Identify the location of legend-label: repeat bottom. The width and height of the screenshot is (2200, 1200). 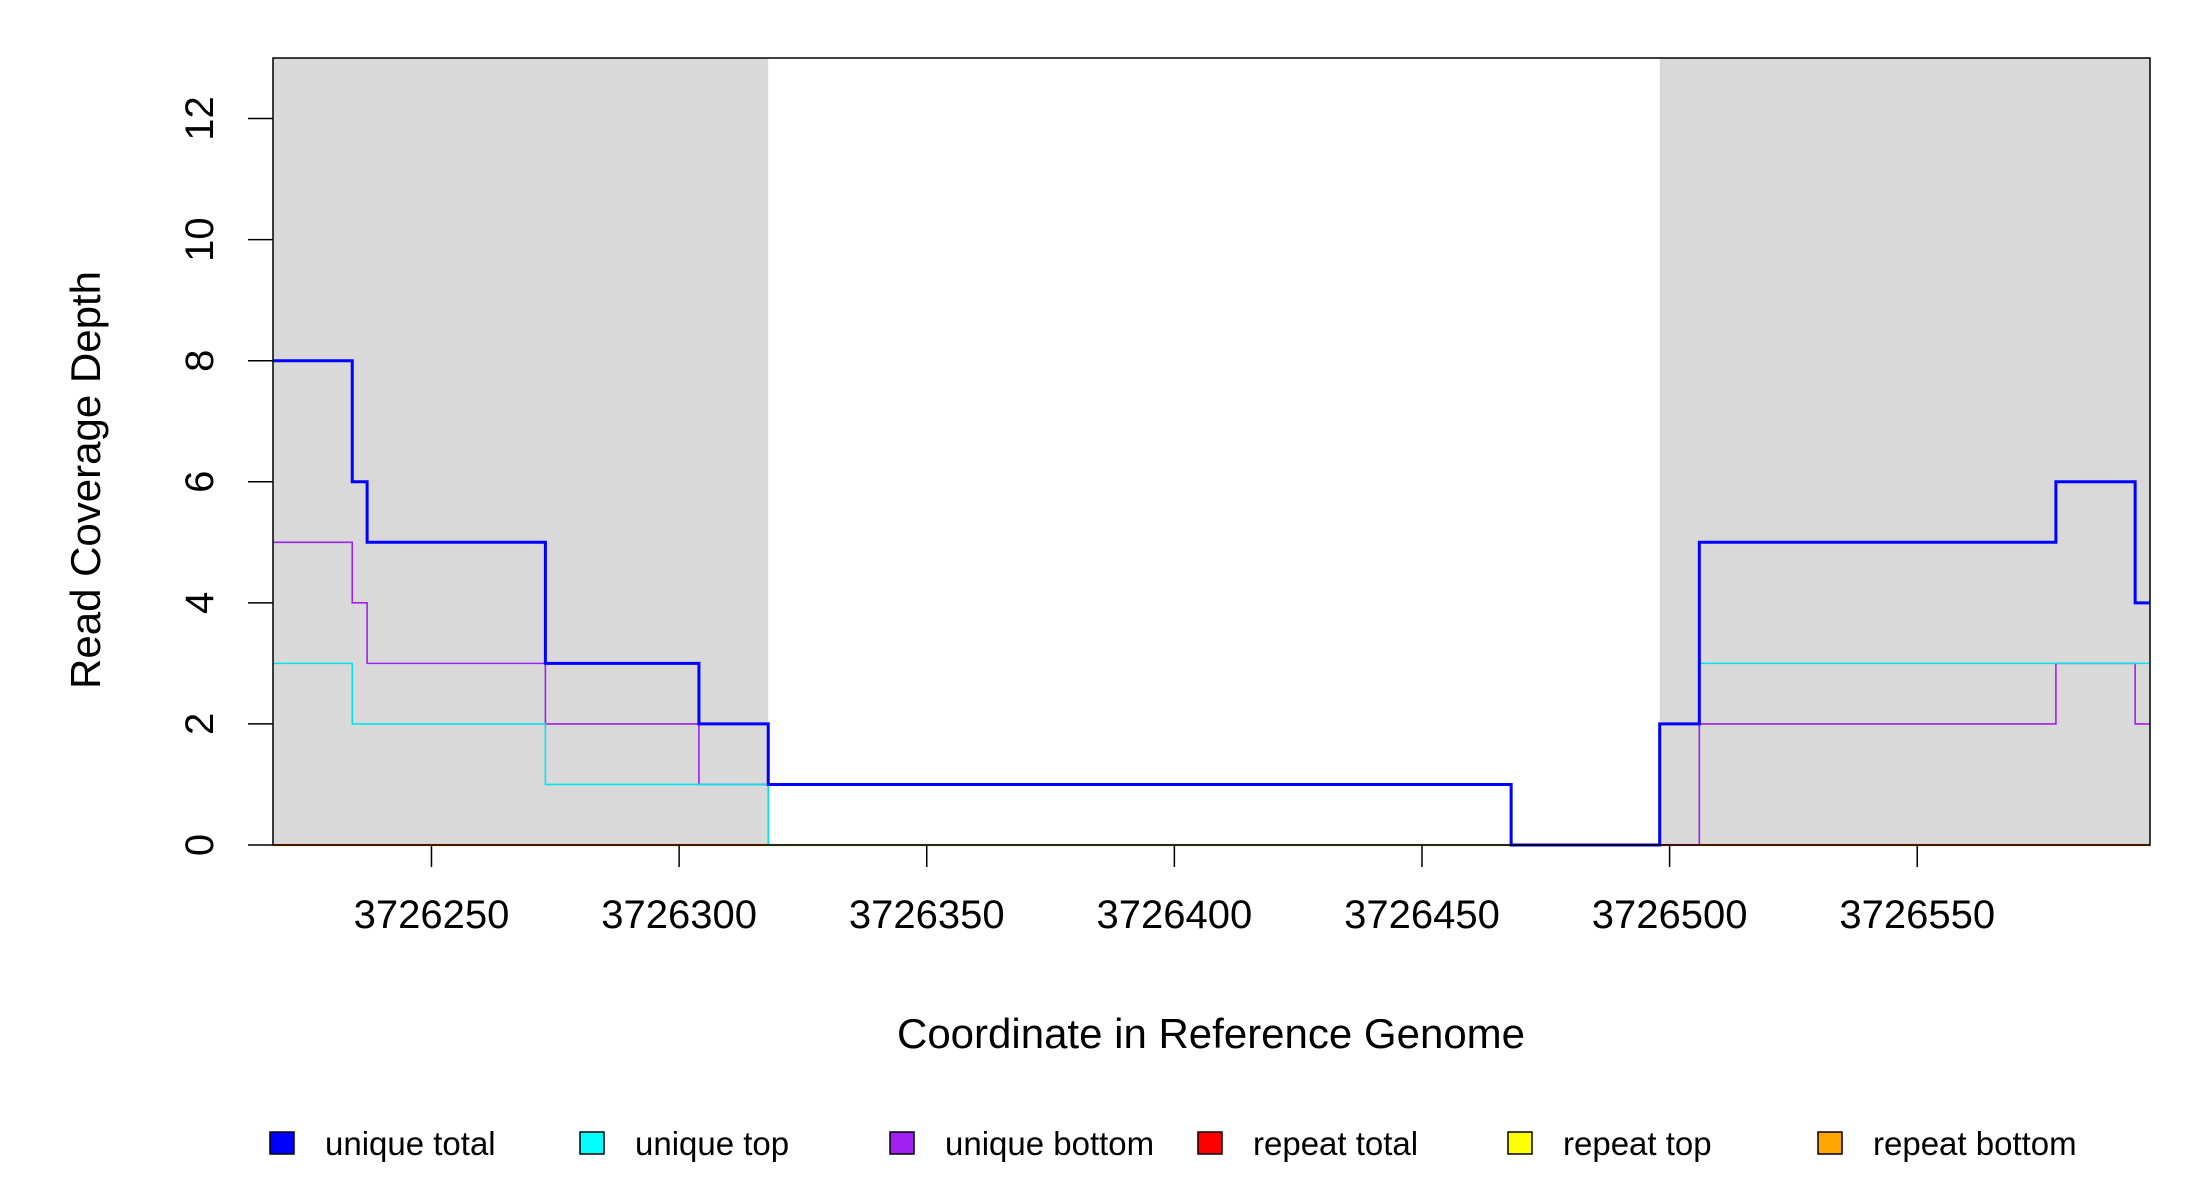
(1975, 1143).